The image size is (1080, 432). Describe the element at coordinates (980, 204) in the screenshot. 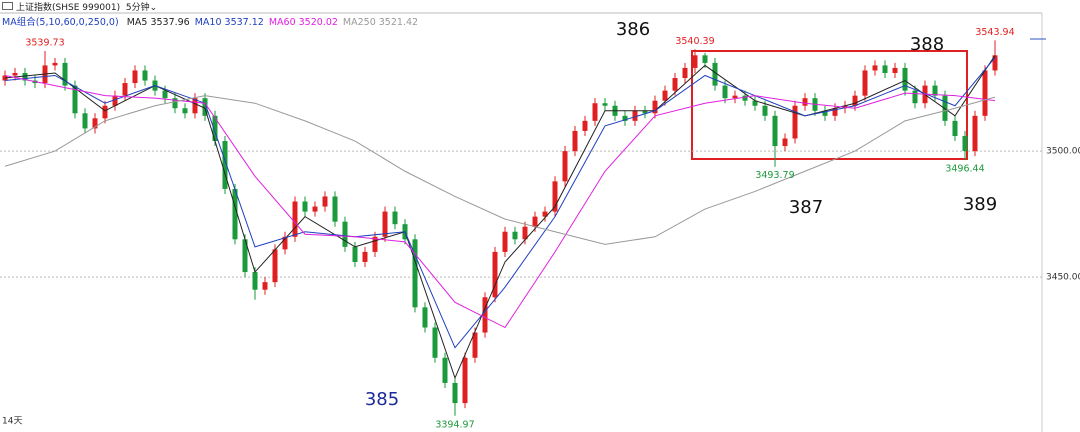

I see `wave-label: 389` at that location.